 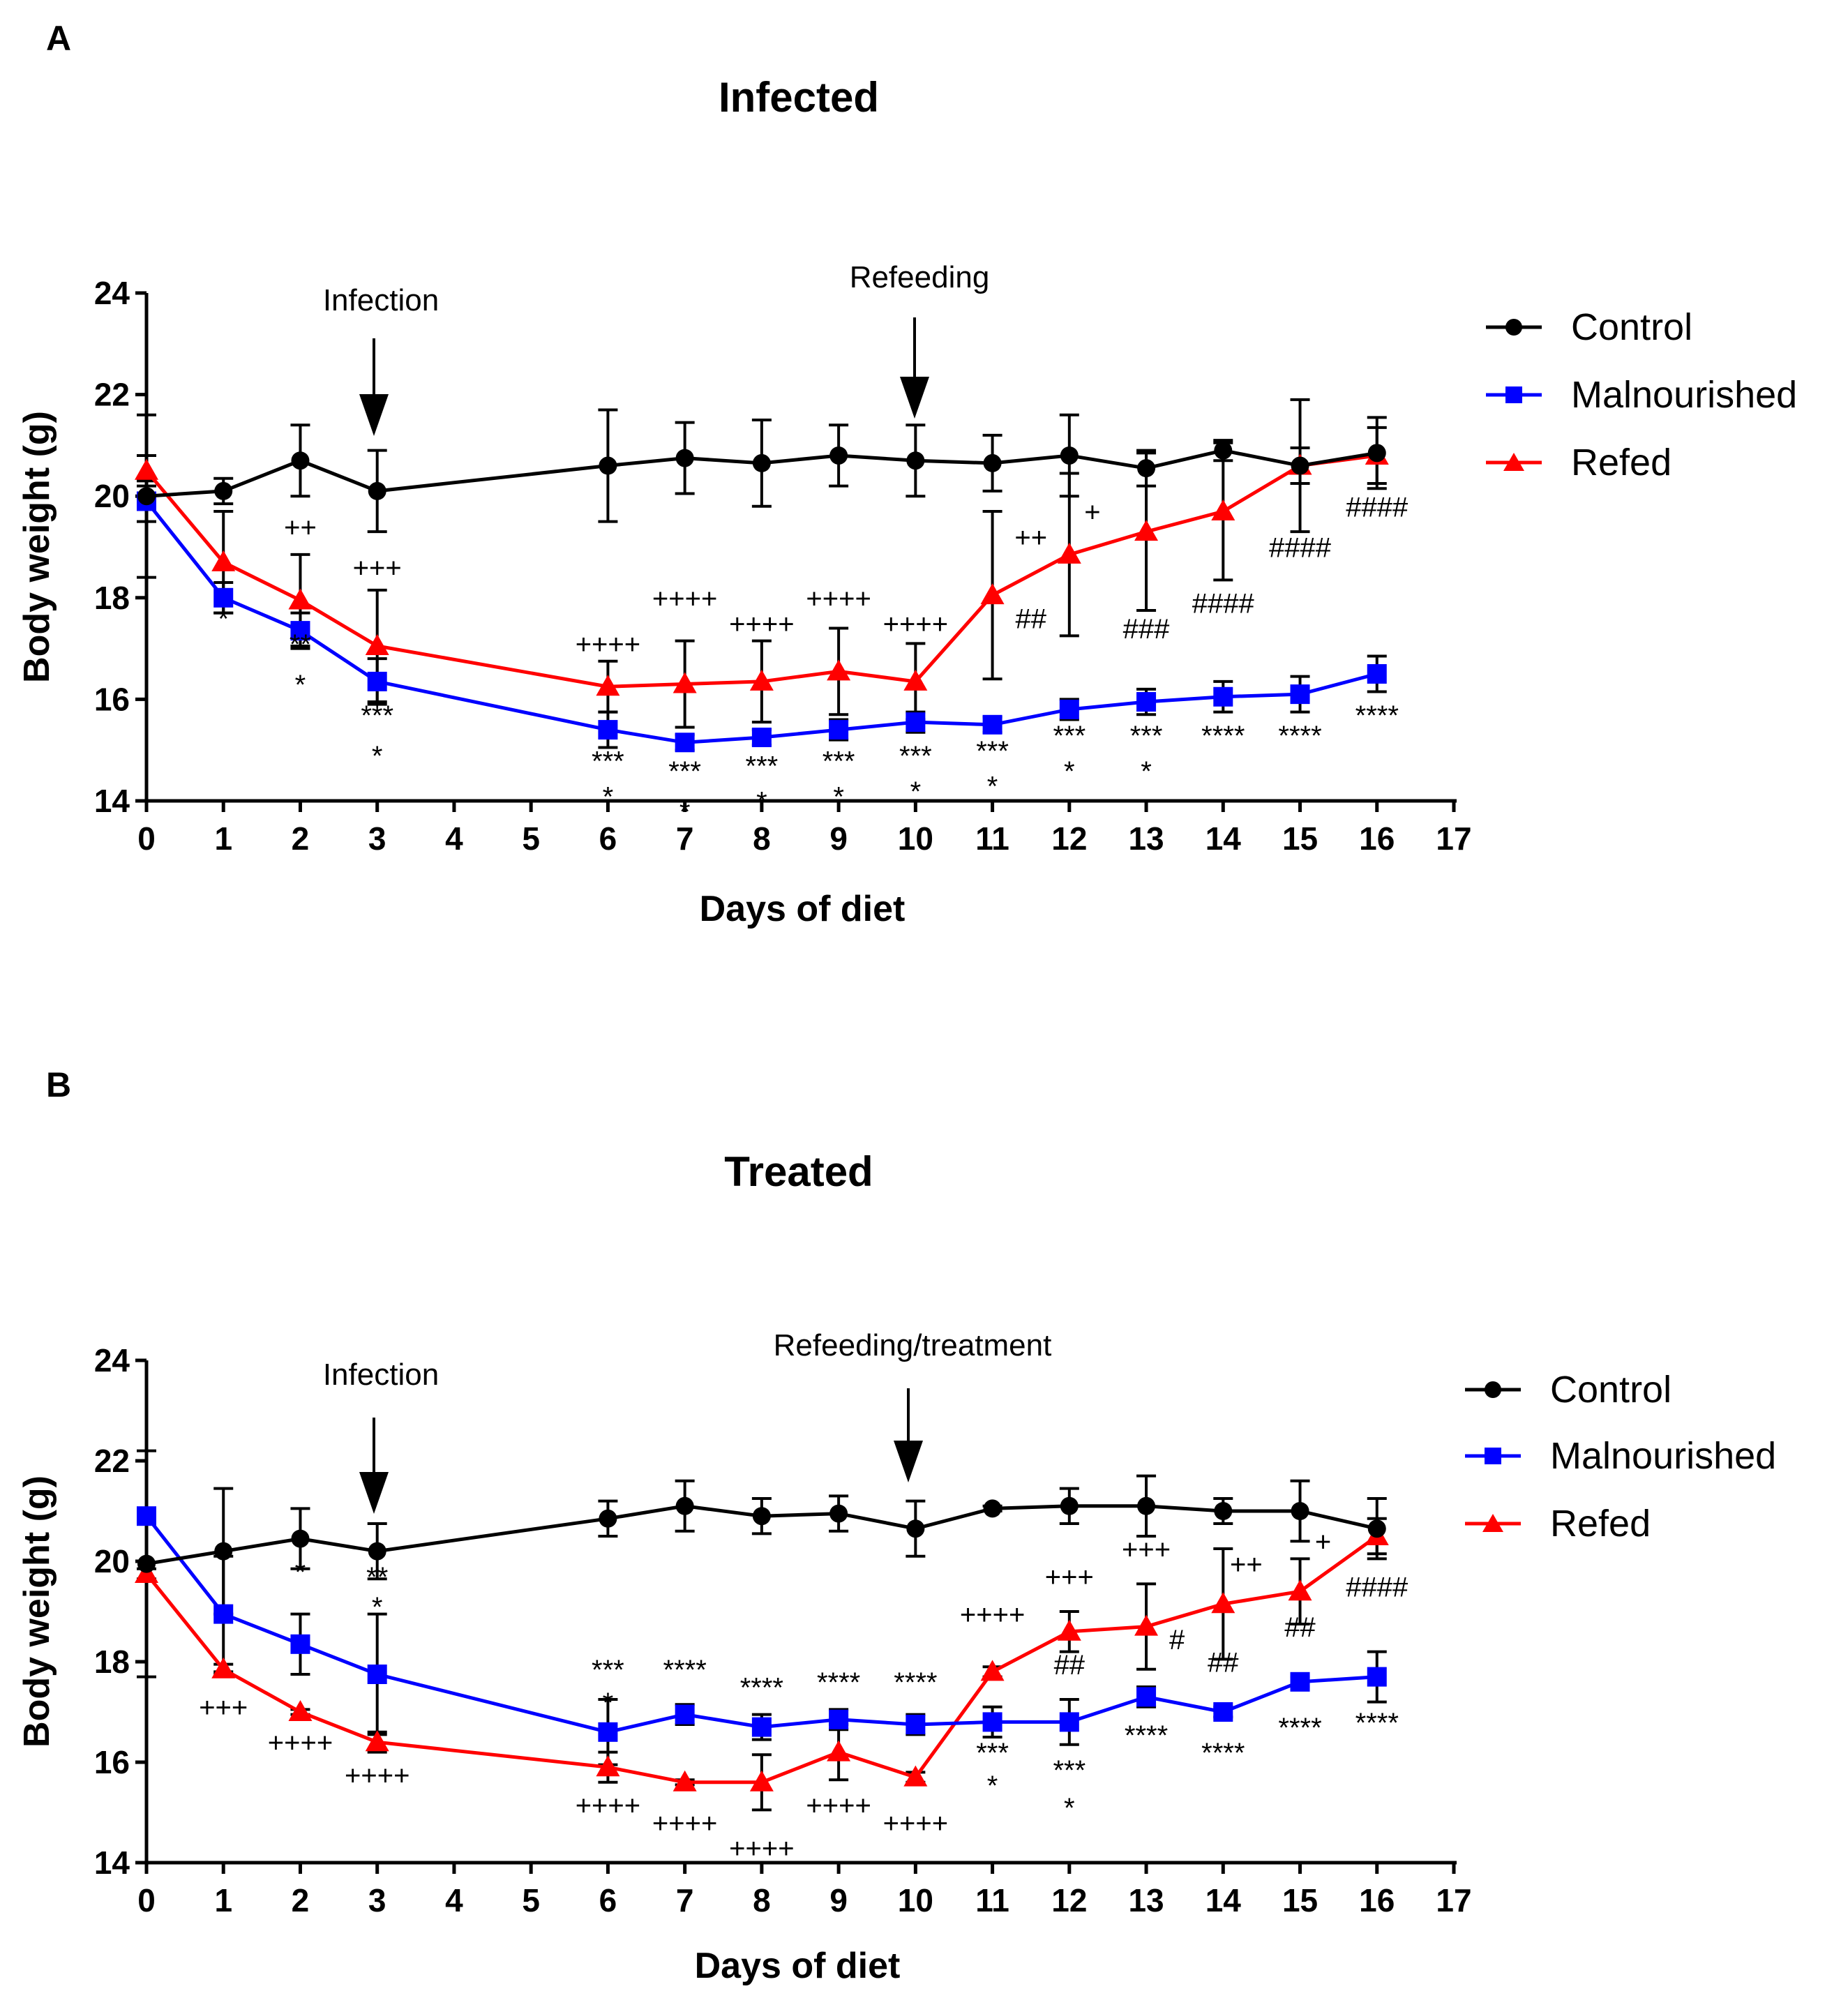 I want to click on legend-item-control: Control, so click(x=1589, y=327).